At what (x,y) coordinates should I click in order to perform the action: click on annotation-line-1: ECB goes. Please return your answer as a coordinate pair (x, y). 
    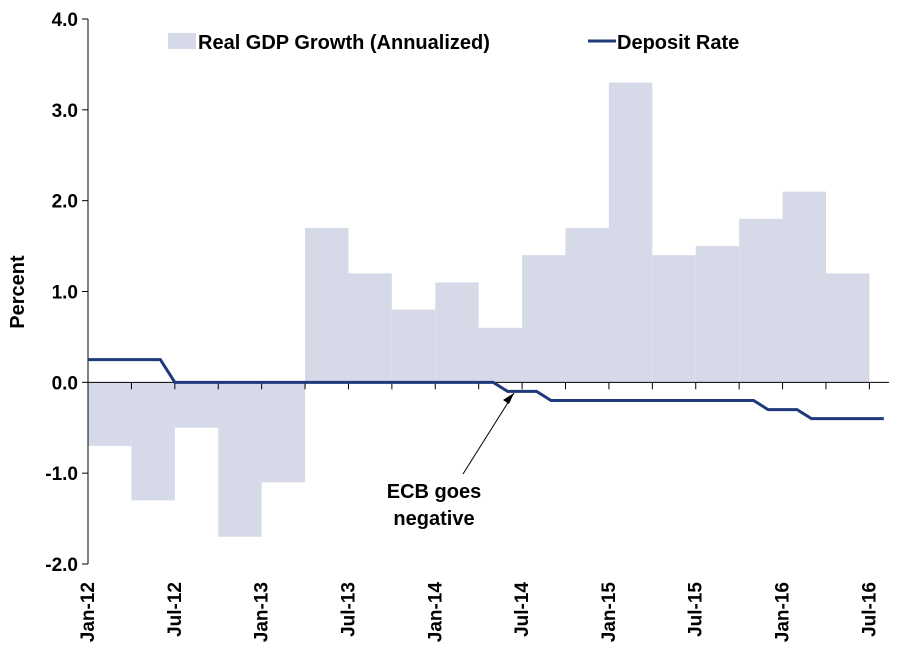
    Looking at the image, I should click on (434, 492).